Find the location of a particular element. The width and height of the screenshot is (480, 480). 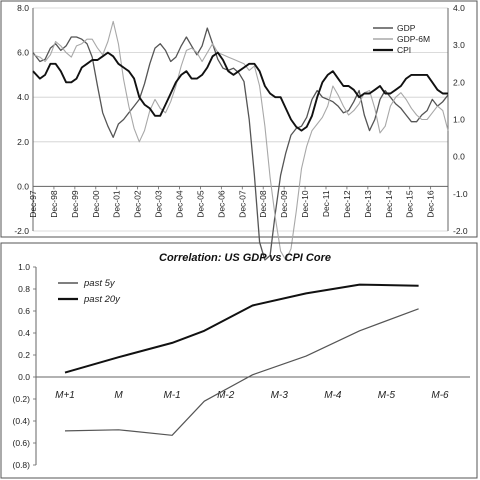

chart2-x-category: M-4 is located at coordinates (333, 395).